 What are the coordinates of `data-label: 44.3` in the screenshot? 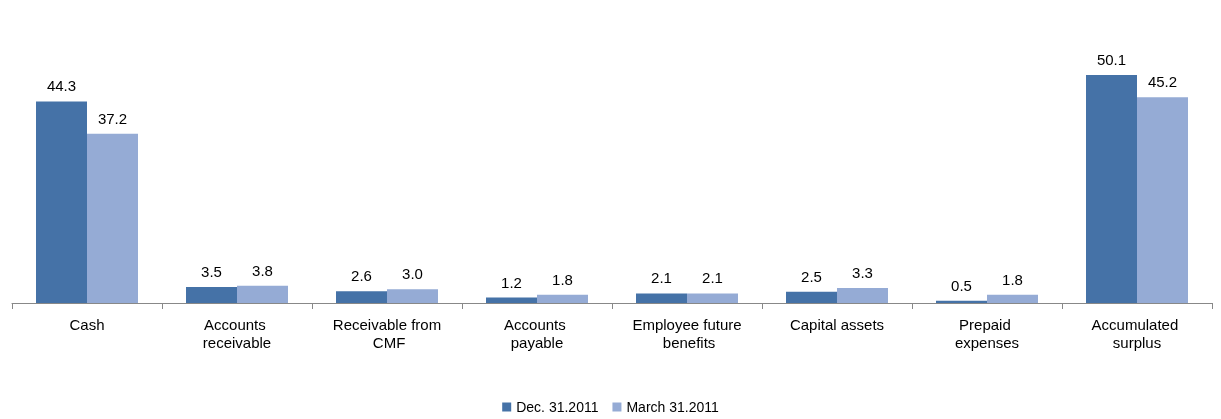 It's located at (61, 86).